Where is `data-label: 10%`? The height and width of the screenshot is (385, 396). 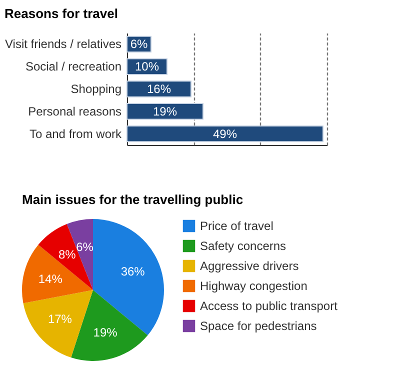
data-label: 10% is located at coordinates (147, 67).